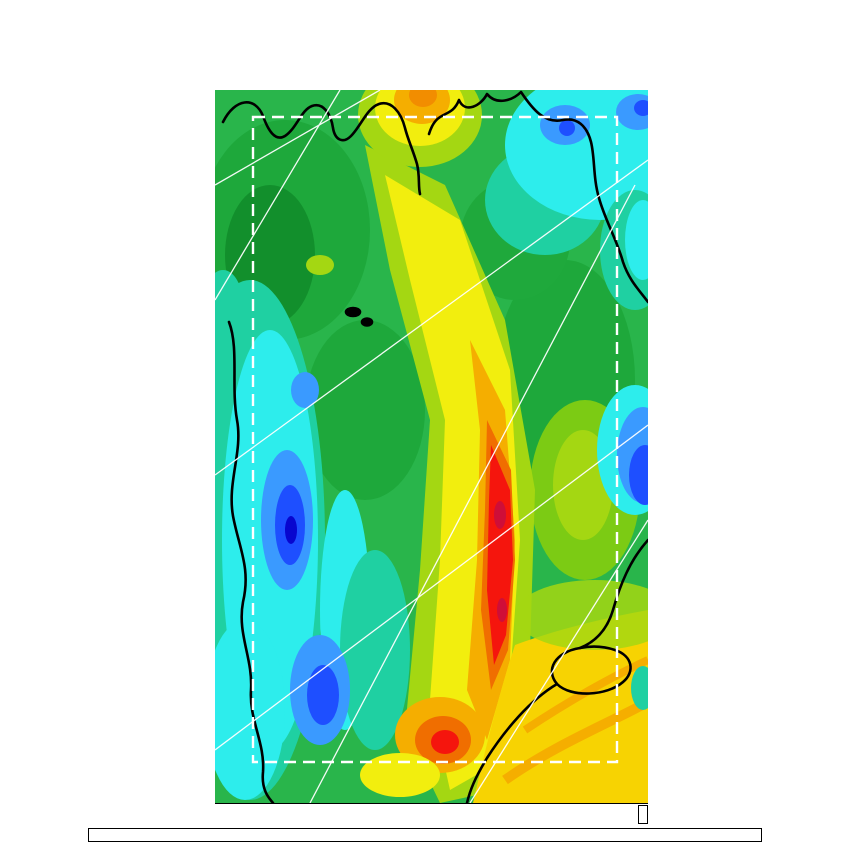 Image resolution: width=850 pixels, height=860 pixels. I want to click on colorbar-ticks, so click(425, 851).